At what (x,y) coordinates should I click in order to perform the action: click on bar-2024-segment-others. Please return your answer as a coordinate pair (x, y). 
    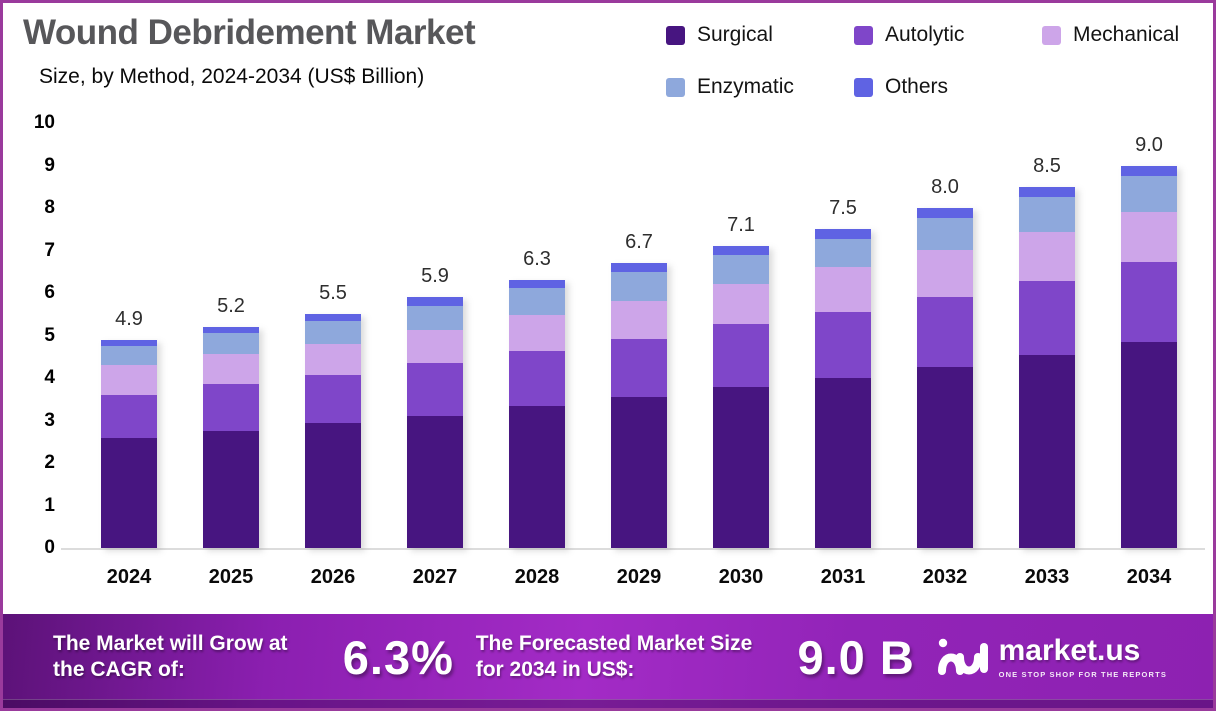
    Looking at the image, I should click on (129, 343).